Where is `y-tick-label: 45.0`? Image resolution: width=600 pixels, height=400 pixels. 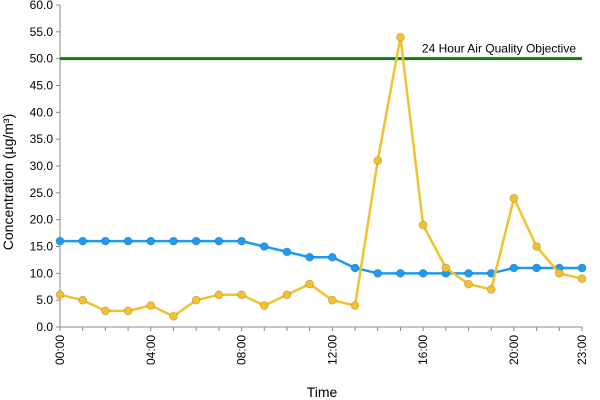
y-tick-label: 45.0 is located at coordinates (42, 86).